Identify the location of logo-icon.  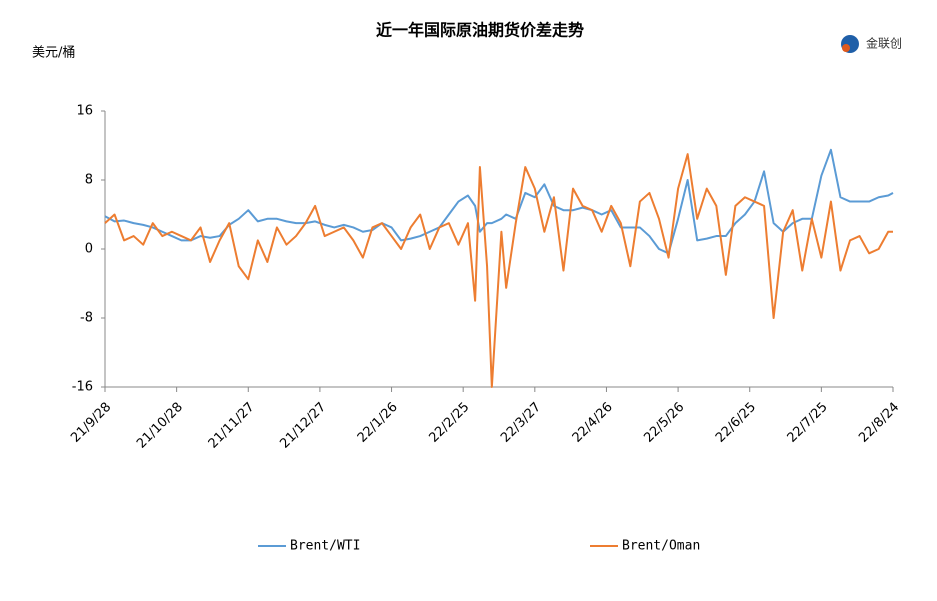
(846, 48).